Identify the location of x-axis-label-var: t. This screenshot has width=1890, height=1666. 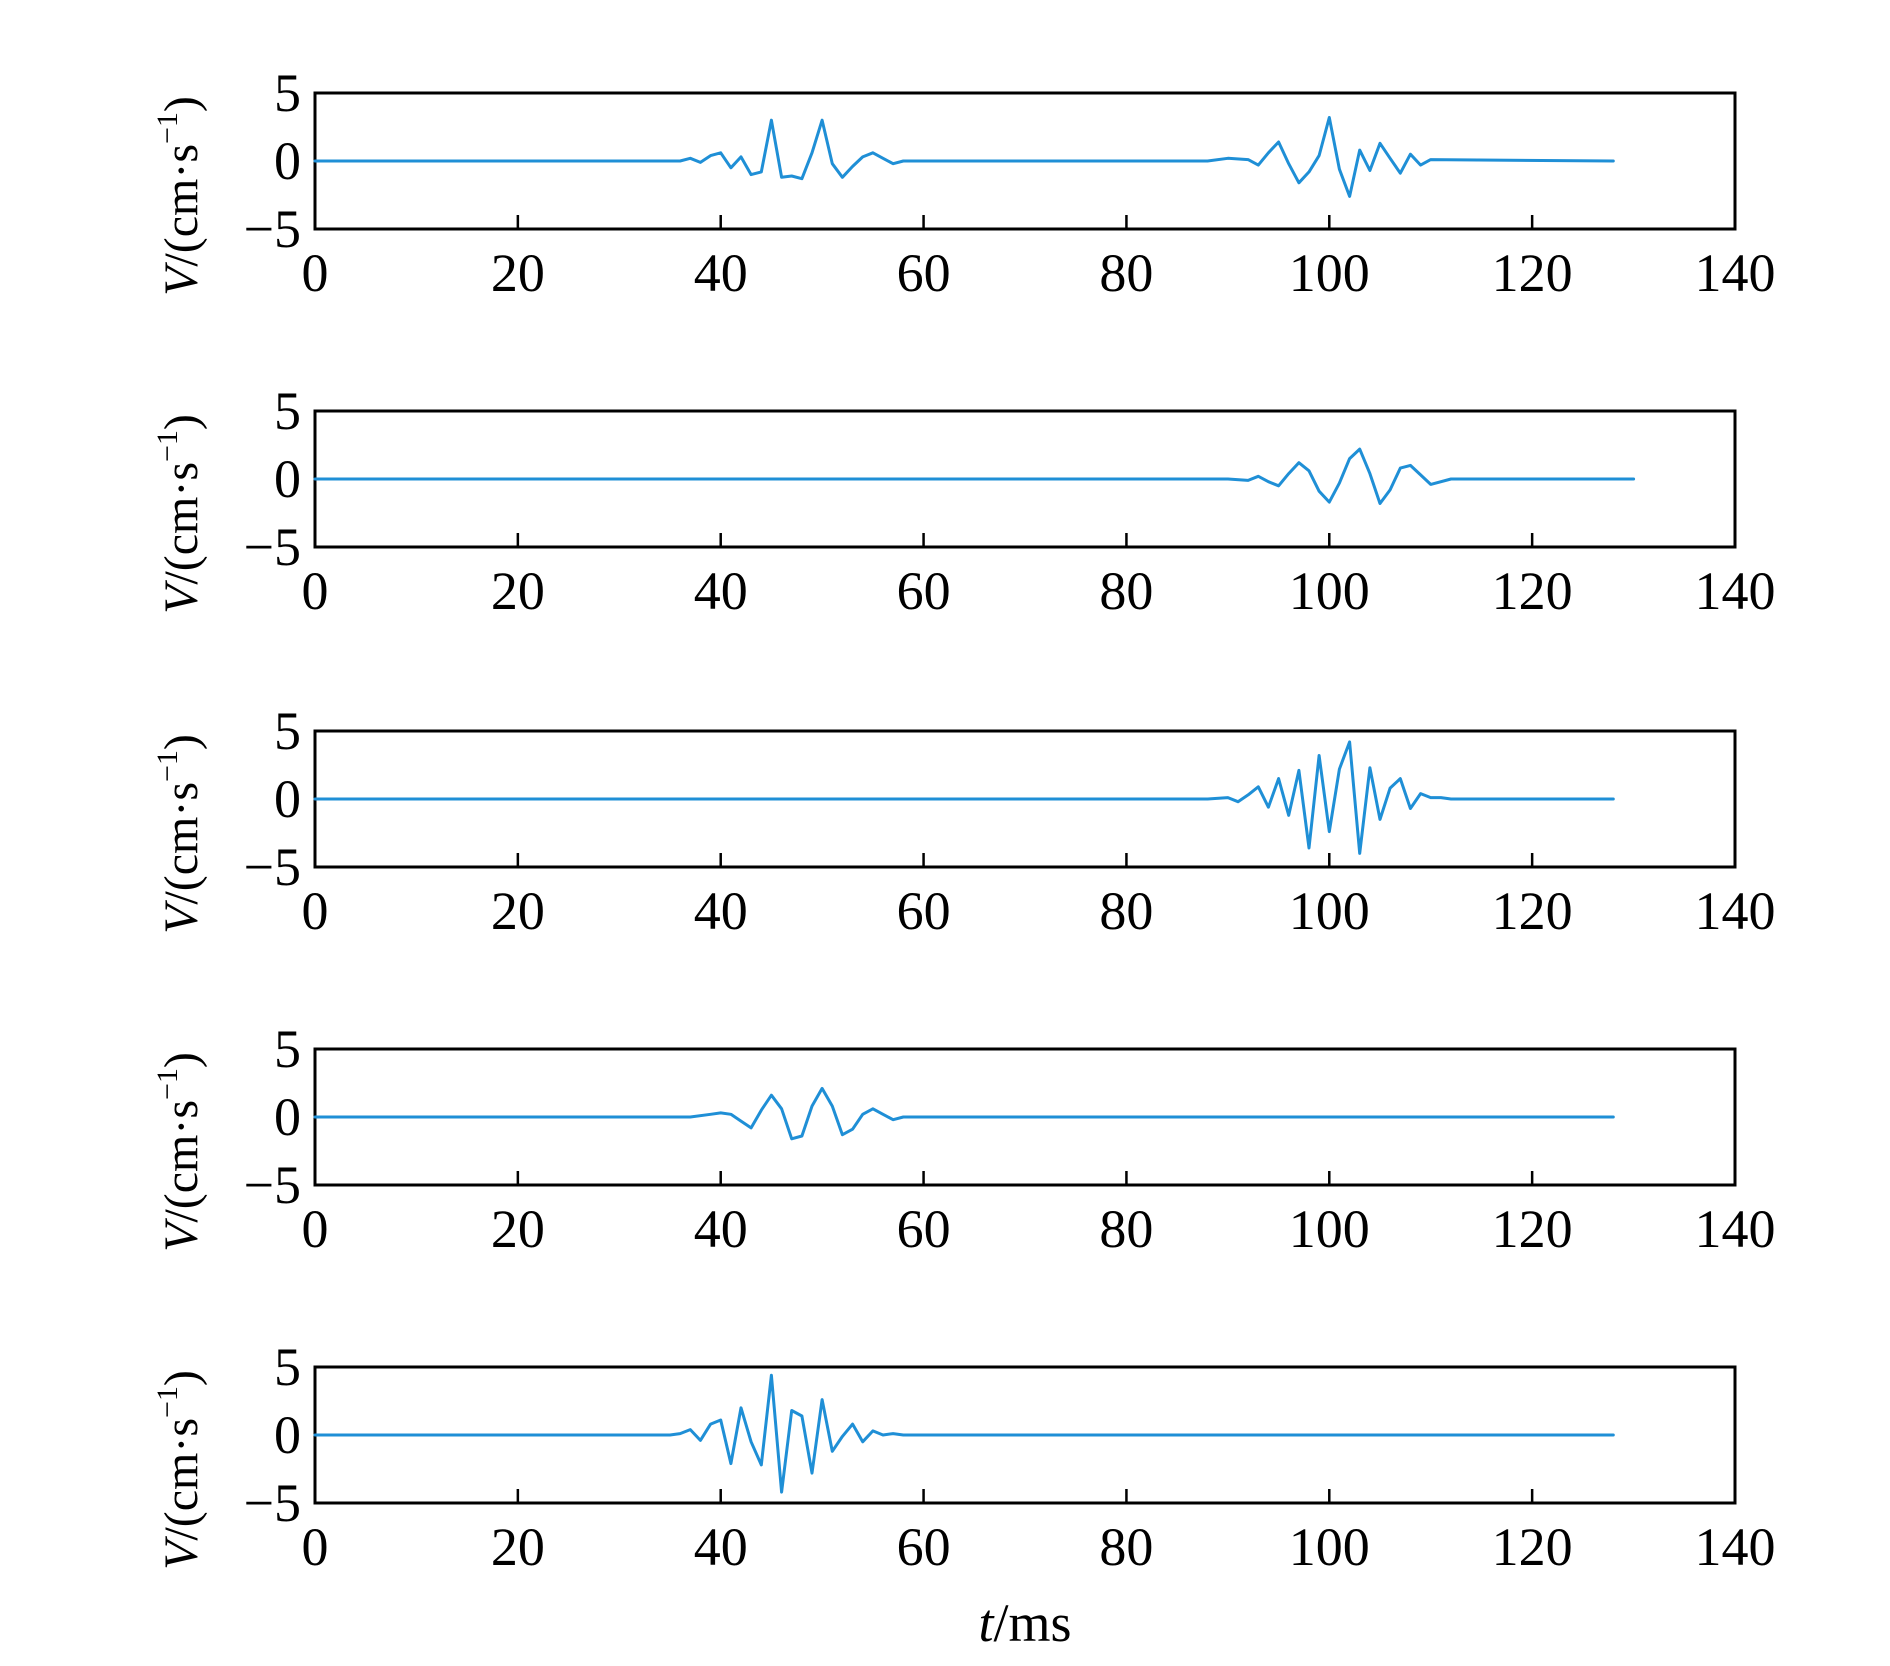
(986, 1623).